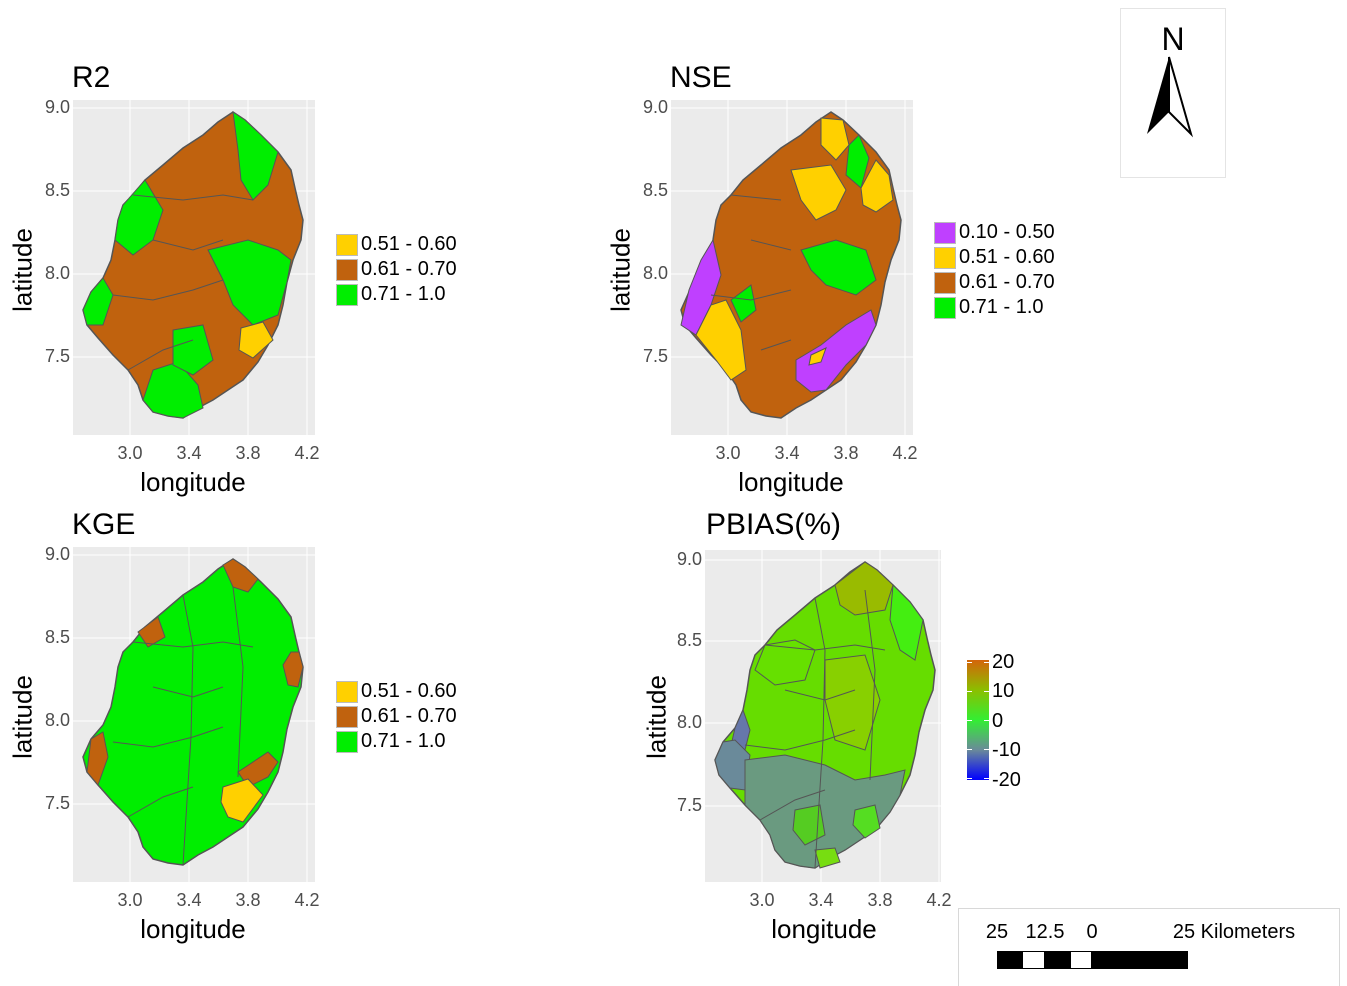 This screenshot has width=1347, height=986. I want to click on panel-title: NSE, so click(701, 77).